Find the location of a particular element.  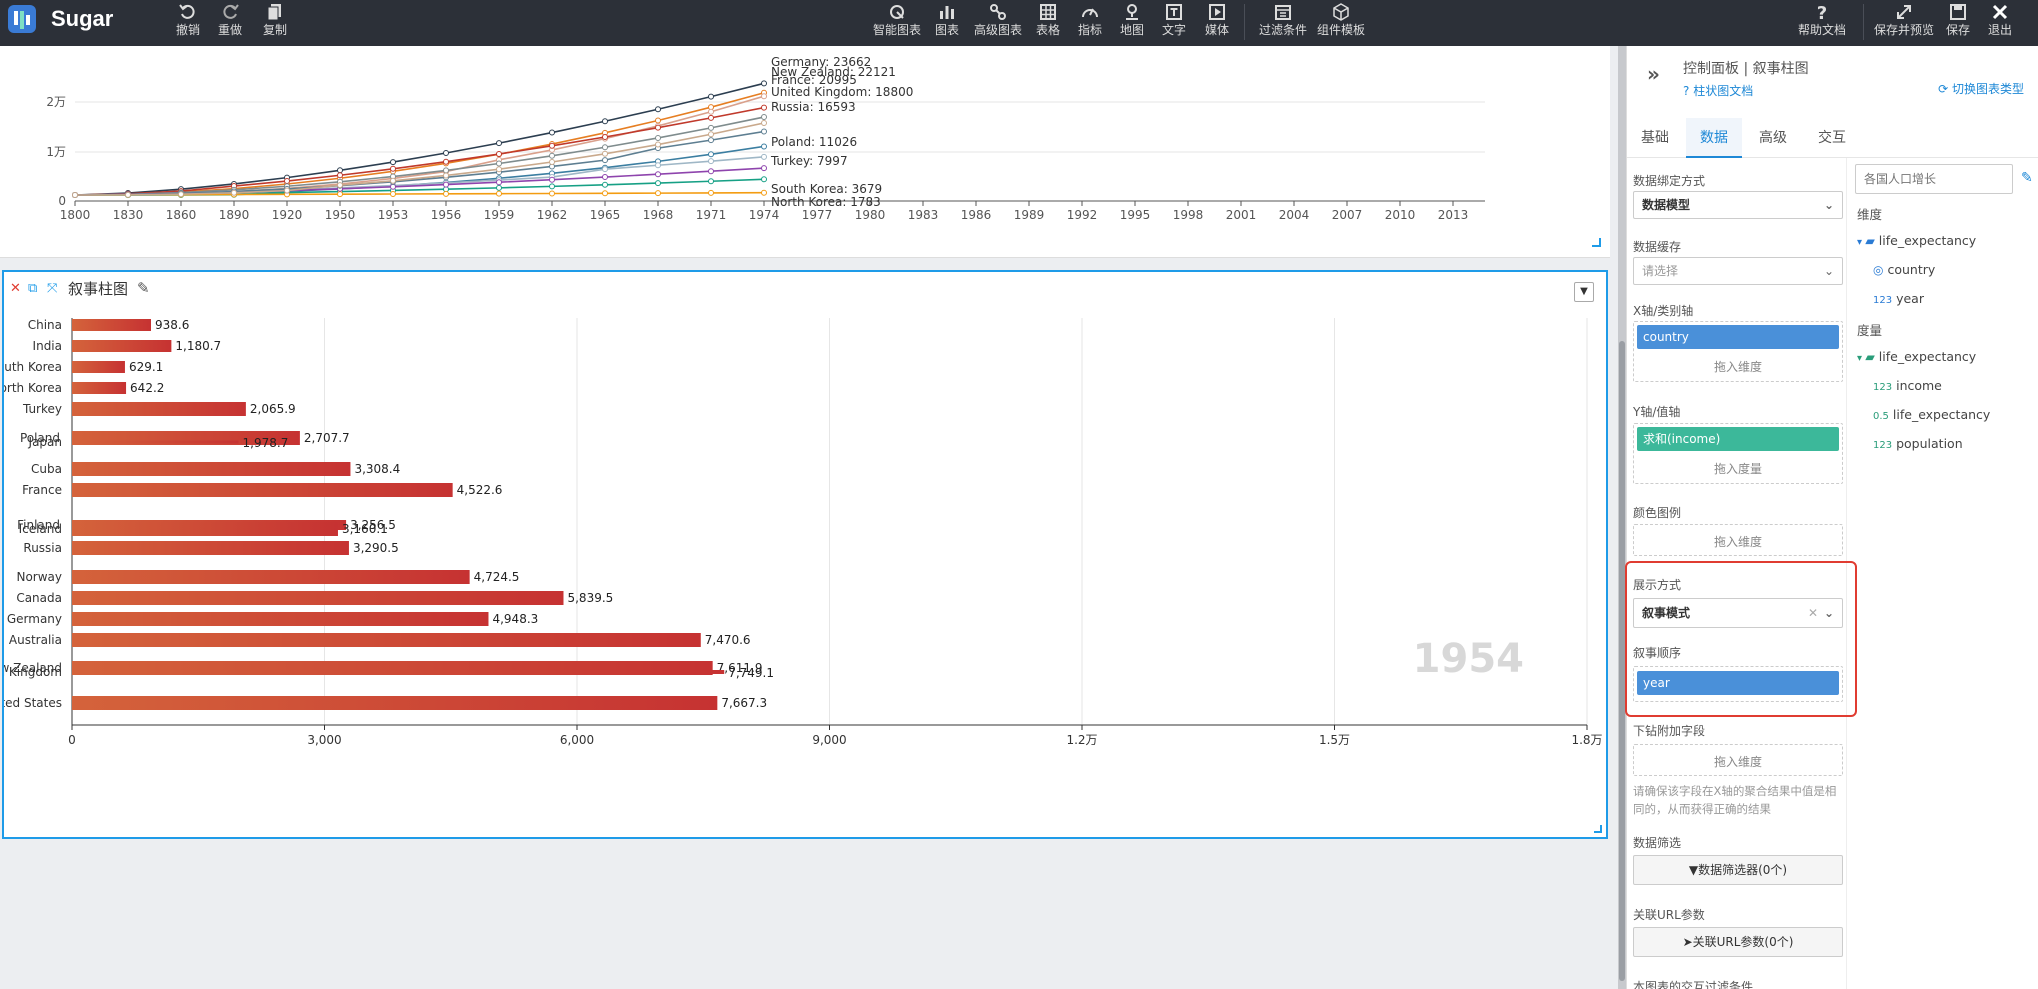

delete-icon: ✕ is located at coordinates (15, 288).